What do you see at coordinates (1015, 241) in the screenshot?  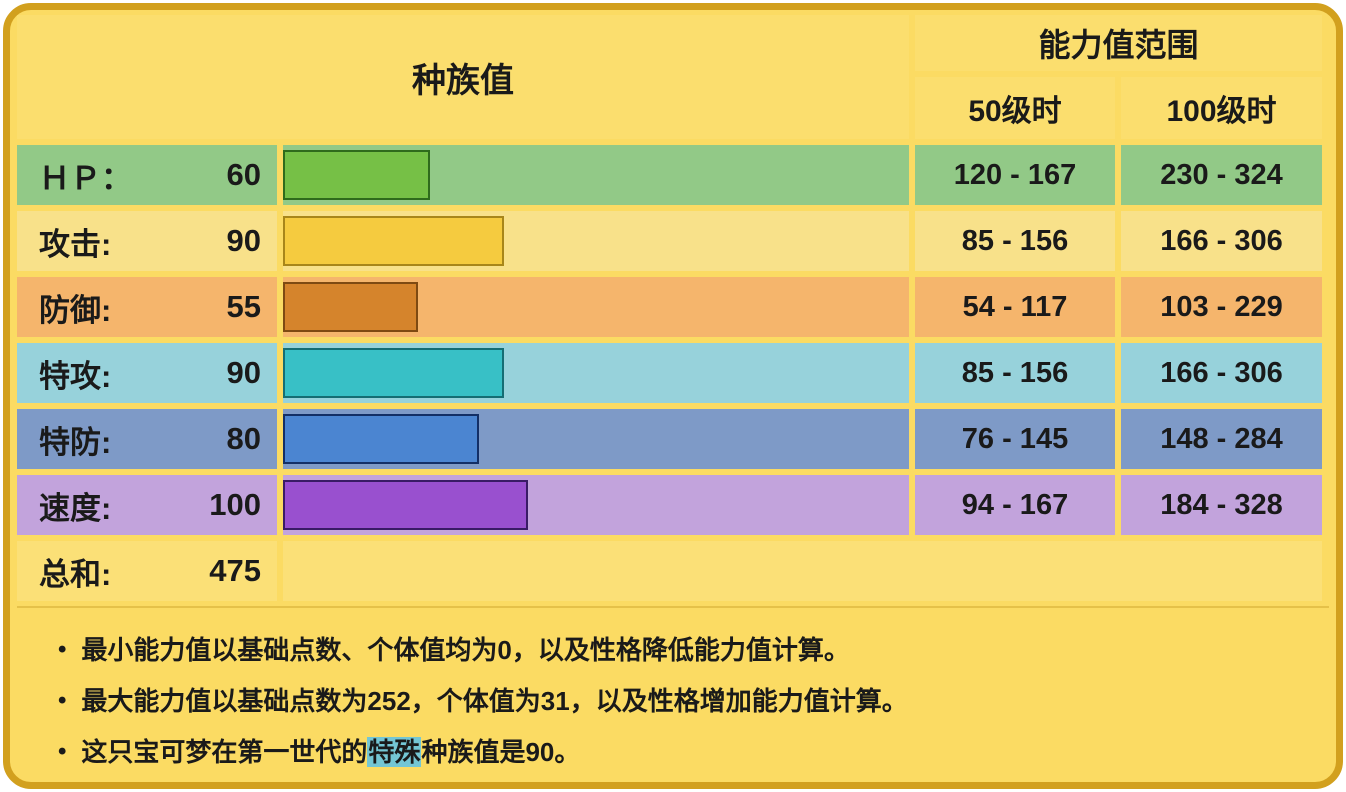 I see `range-lv50-attack: 85 - 156` at bounding box center [1015, 241].